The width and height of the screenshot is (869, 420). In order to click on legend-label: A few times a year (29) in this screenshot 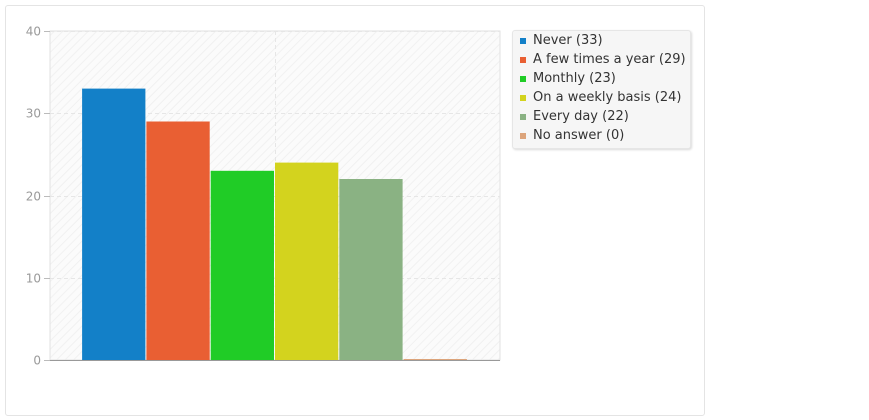, I will do `click(609, 59)`.